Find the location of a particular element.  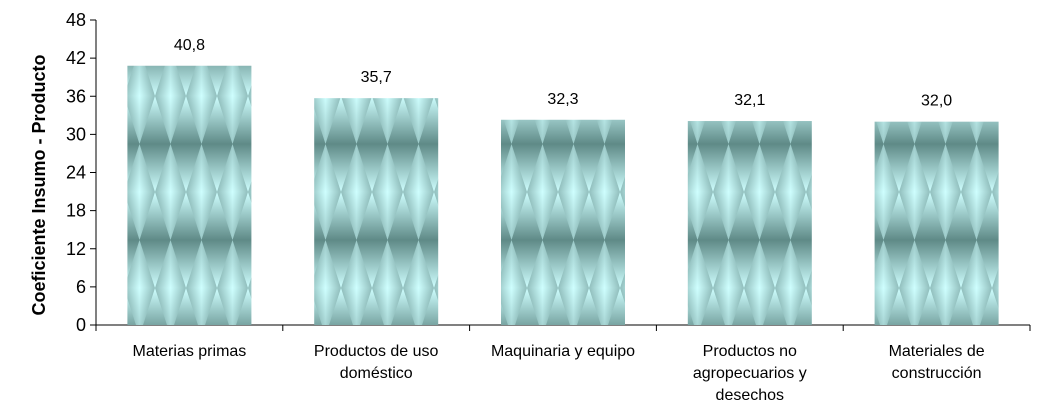

data-label: 40,8 is located at coordinates (189, 45).